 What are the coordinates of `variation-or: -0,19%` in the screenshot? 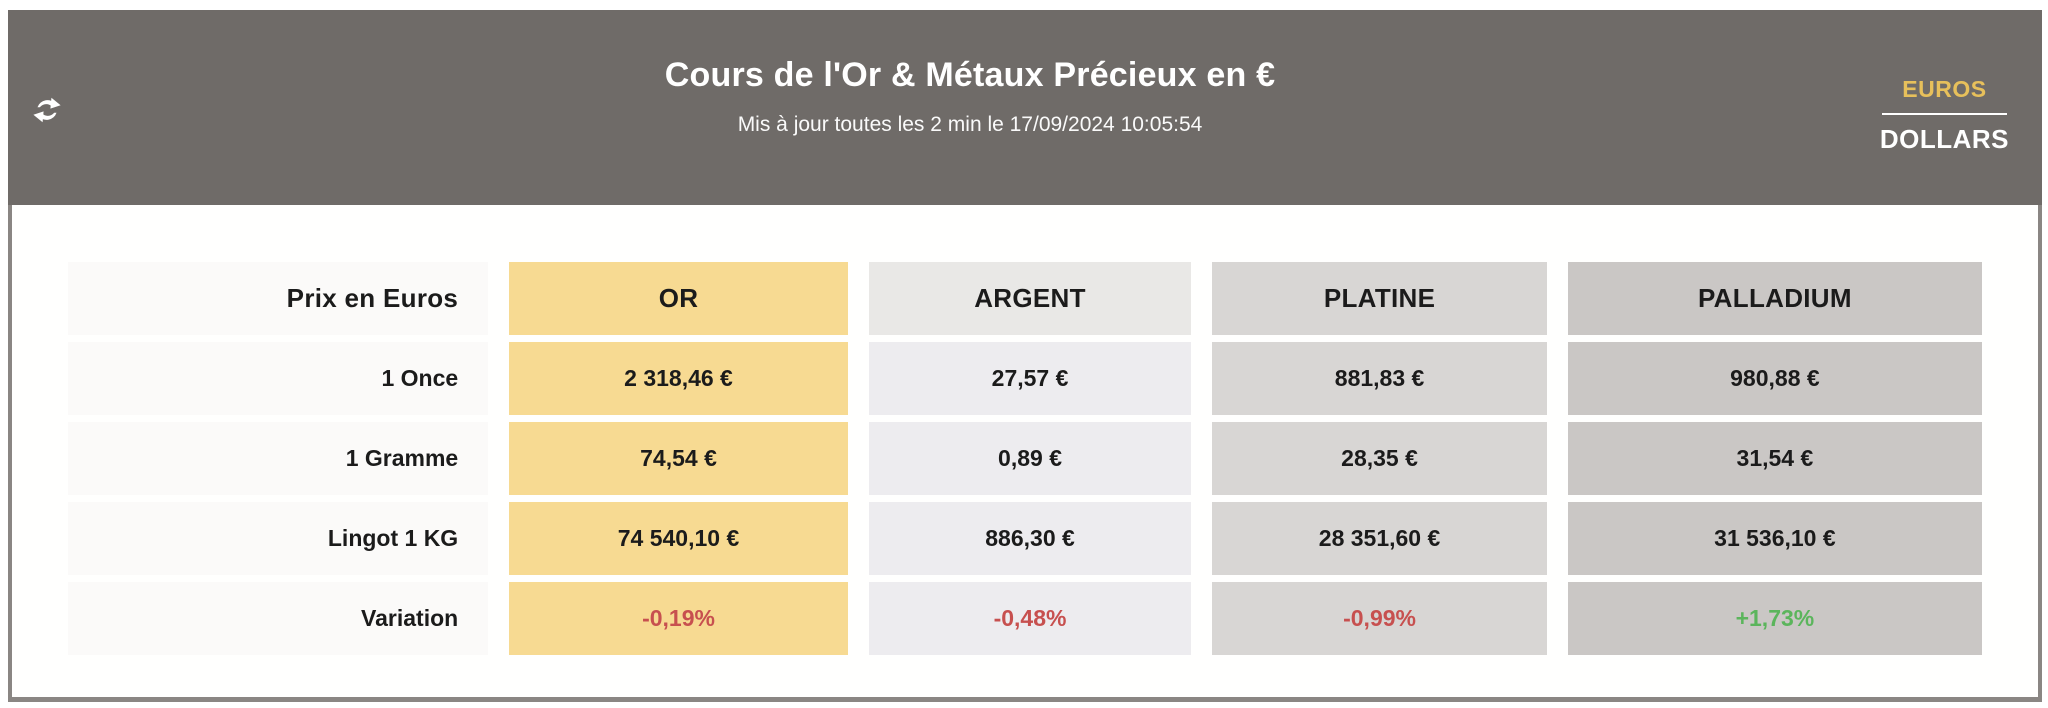 It's located at (678, 618).